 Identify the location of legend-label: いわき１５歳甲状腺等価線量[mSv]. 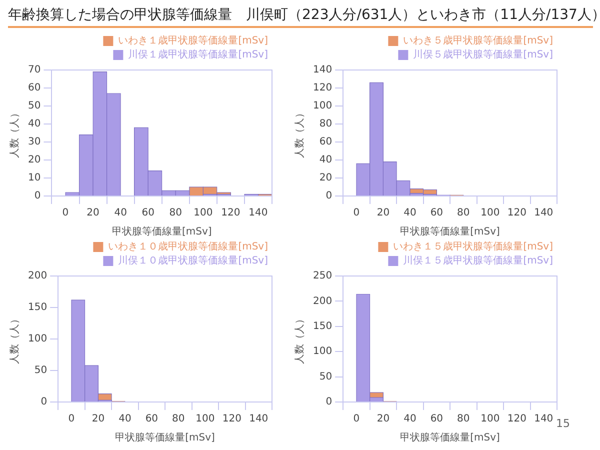
(473, 246).